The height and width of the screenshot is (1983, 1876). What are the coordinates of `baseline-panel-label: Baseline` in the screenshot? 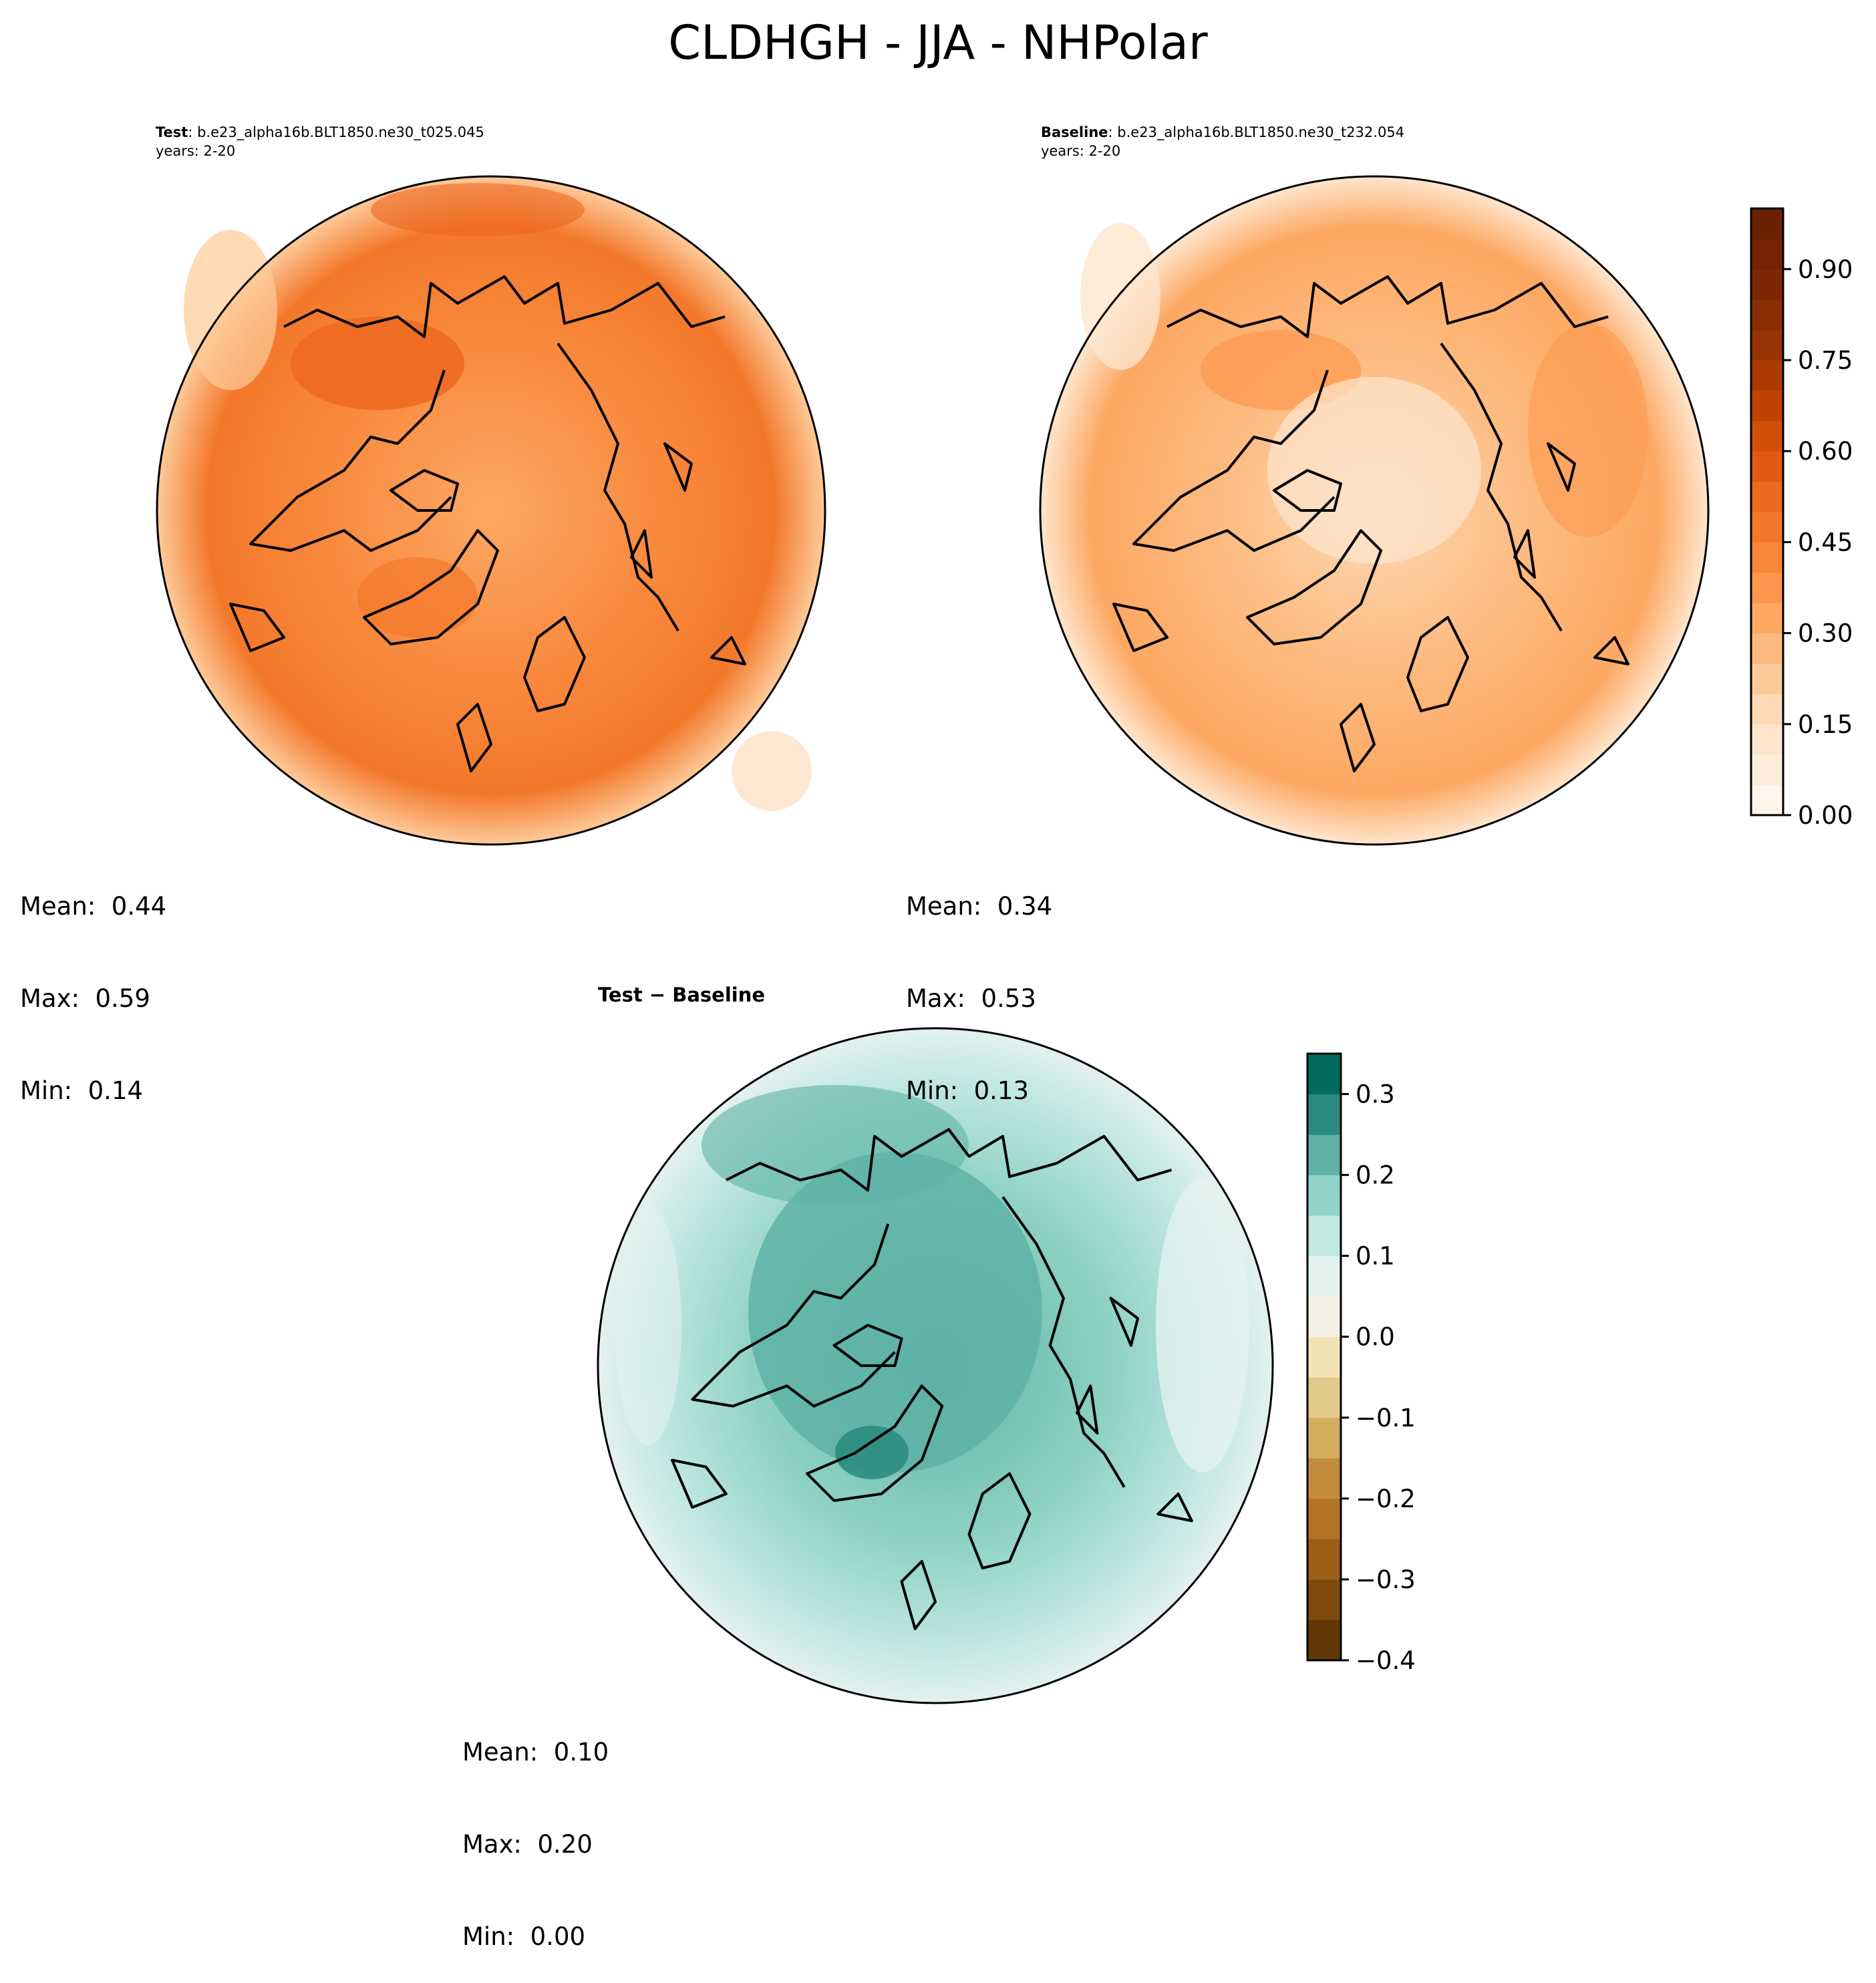 It's located at (1074, 132).